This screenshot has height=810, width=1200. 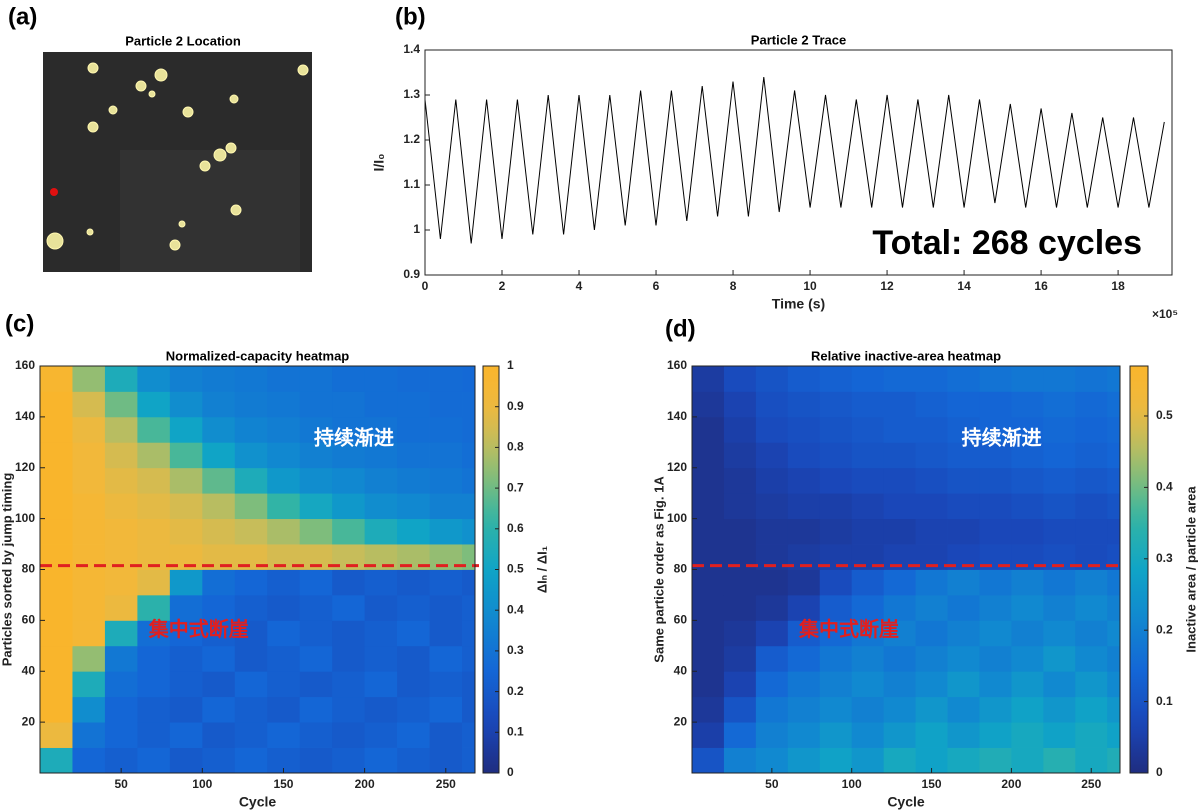 What do you see at coordinates (681, 721) in the screenshot?
I see `y-tick-label: 20` at bounding box center [681, 721].